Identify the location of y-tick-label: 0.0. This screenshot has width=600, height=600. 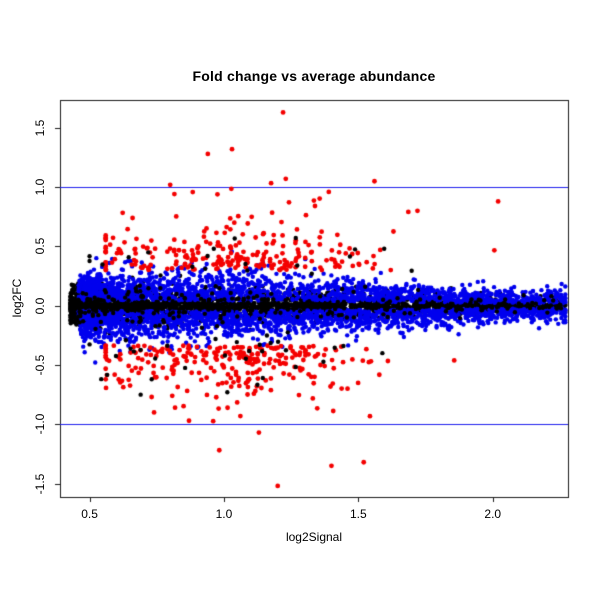
(40, 306).